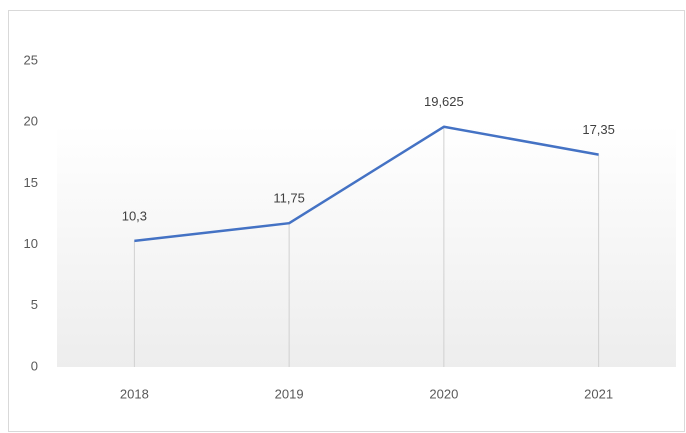 This screenshot has height=433, width=686. What do you see at coordinates (134, 393) in the screenshot?
I see `x-tick-label: 2018` at bounding box center [134, 393].